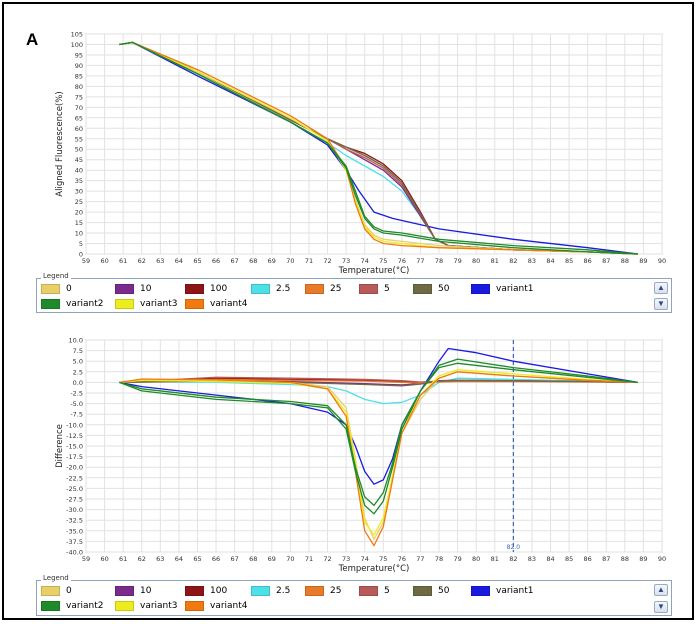 The height and width of the screenshot is (624, 699). Describe the element at coordinates (365, 261) in the screenshot. I see `x-tick-label: 74` at that location.